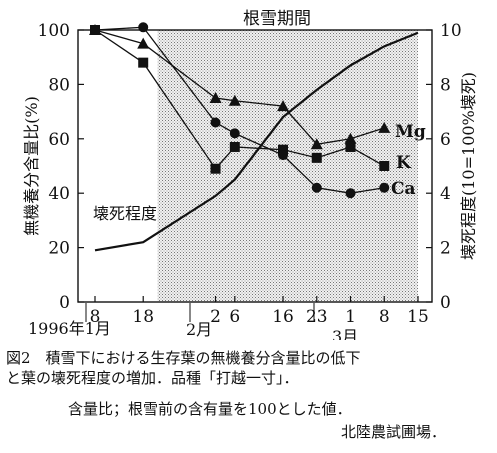  Describe the element at coordinates (59, 140) in the screenshot. I see `y-left-tick-label: 60` at that location.